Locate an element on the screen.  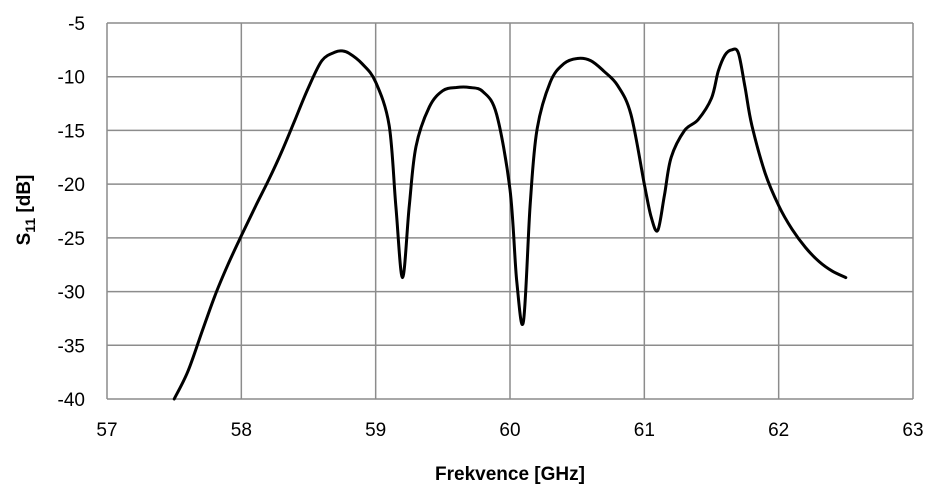
x-tick-label: 61 is located at coordinates (644, 430).